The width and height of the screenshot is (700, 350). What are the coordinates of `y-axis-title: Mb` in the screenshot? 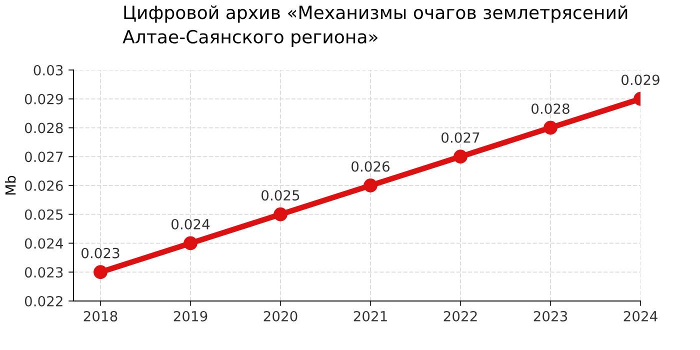 It's located at (10, 185).